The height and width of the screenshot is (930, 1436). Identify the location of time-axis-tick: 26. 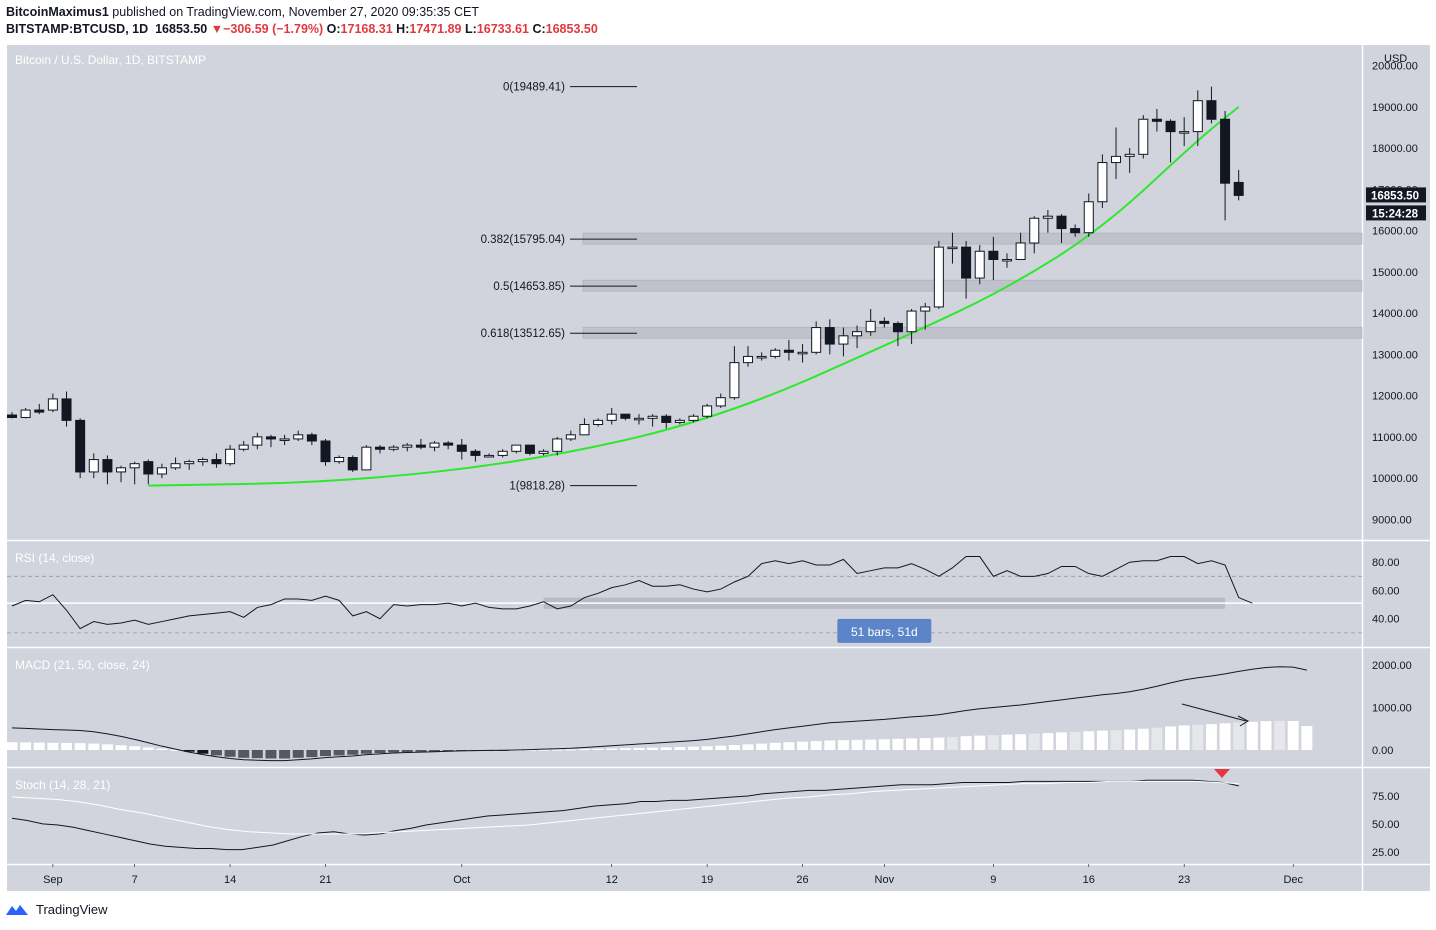
(802, 880).